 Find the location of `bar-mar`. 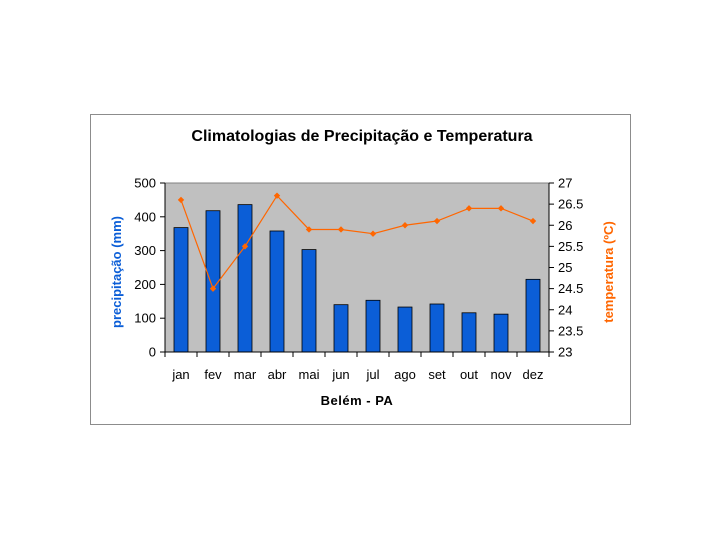

bar-mar is located at coordinates (245, 278).